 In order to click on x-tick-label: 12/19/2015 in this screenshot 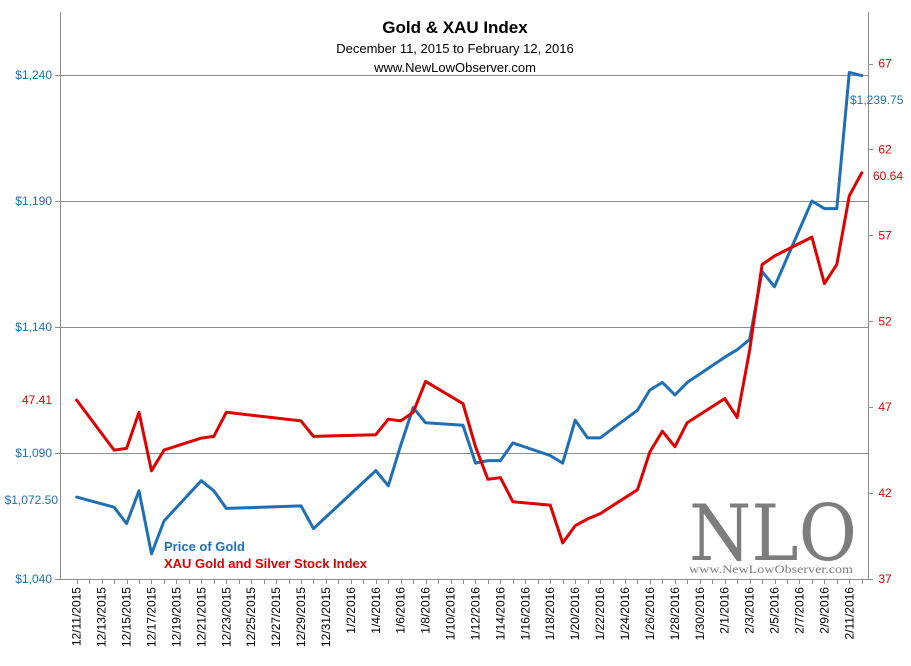, I will do `click(176, 617)`.